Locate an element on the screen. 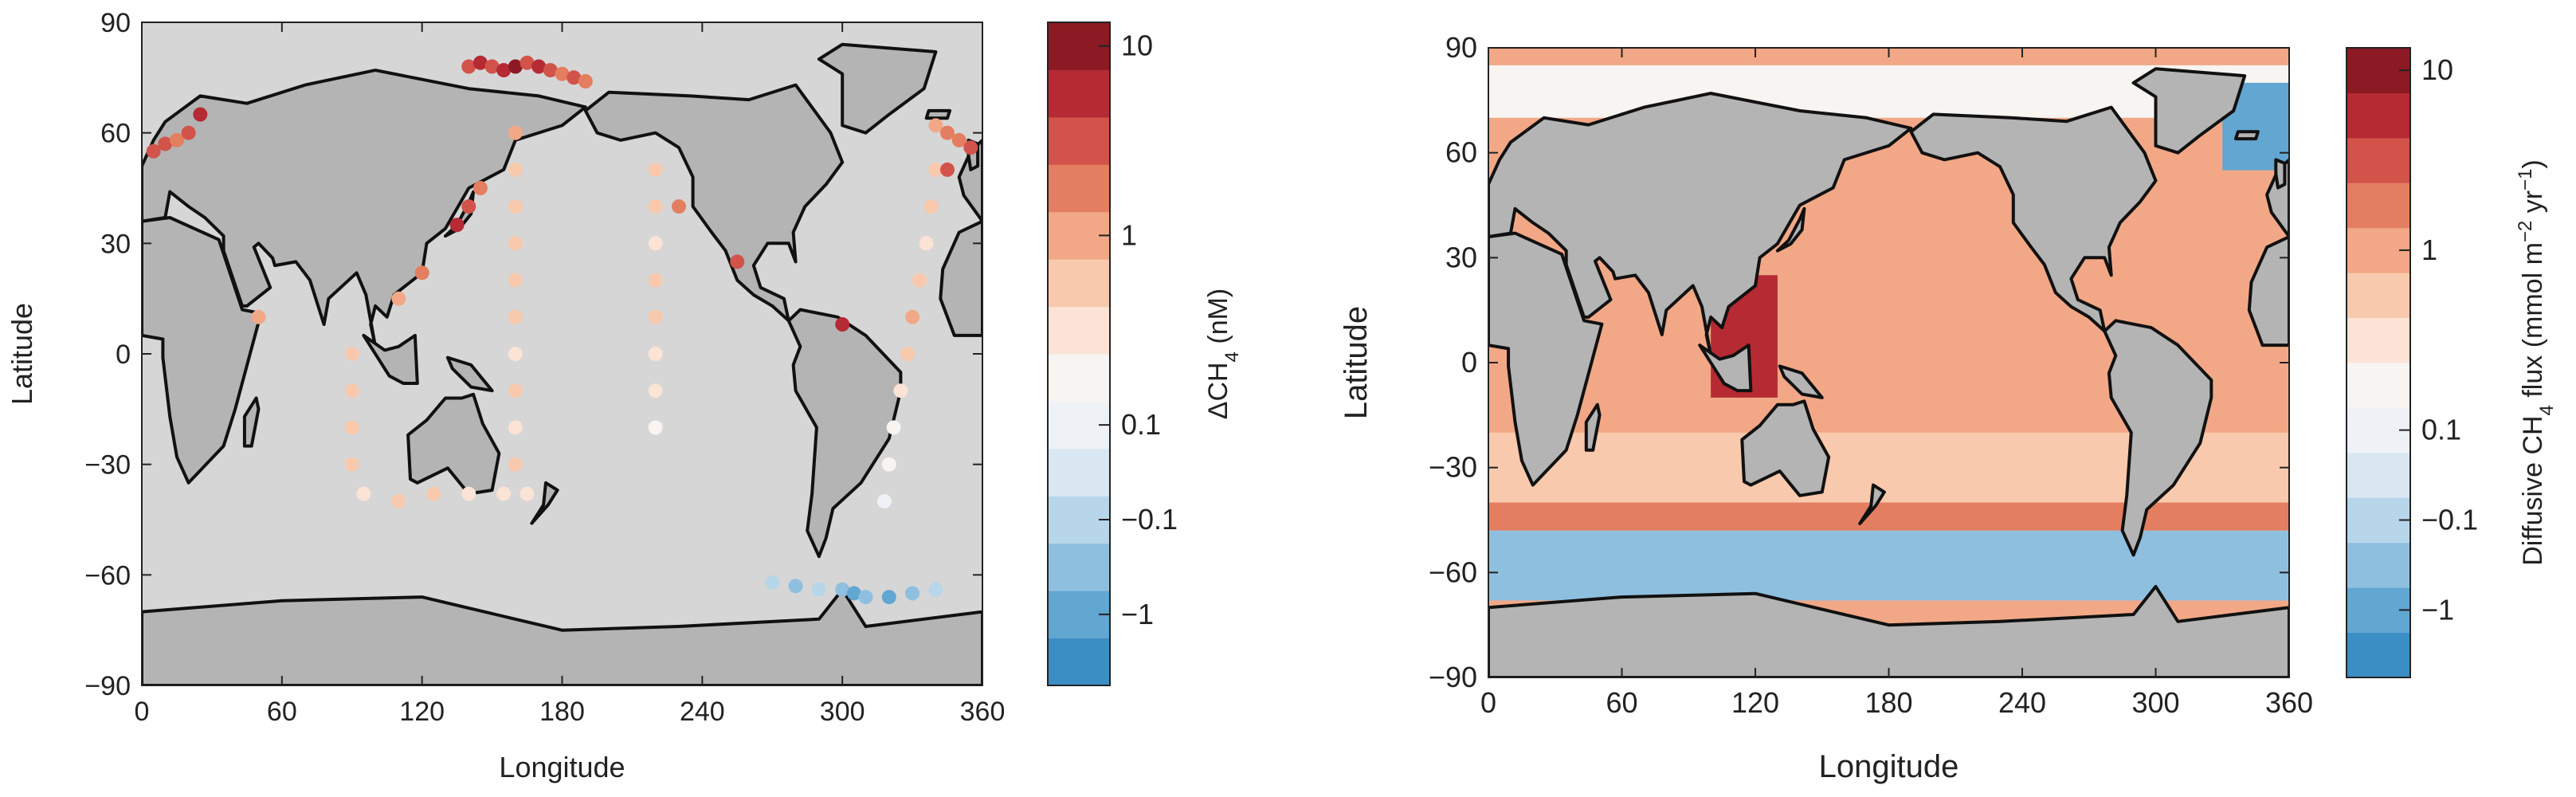 The width and height of the screenshot is (2576, 797). colorbar-tick-label: 10 is located at coordinates (1137, 46).